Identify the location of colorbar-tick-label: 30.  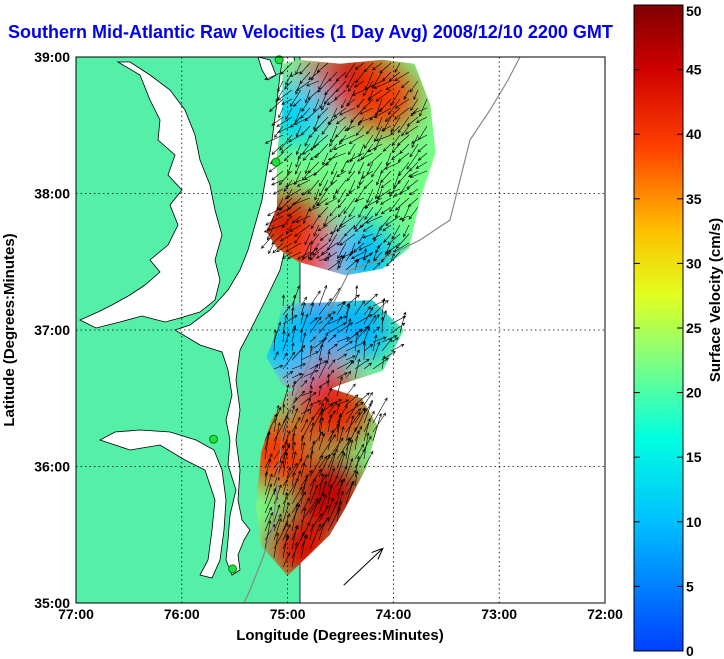
(694, 263).